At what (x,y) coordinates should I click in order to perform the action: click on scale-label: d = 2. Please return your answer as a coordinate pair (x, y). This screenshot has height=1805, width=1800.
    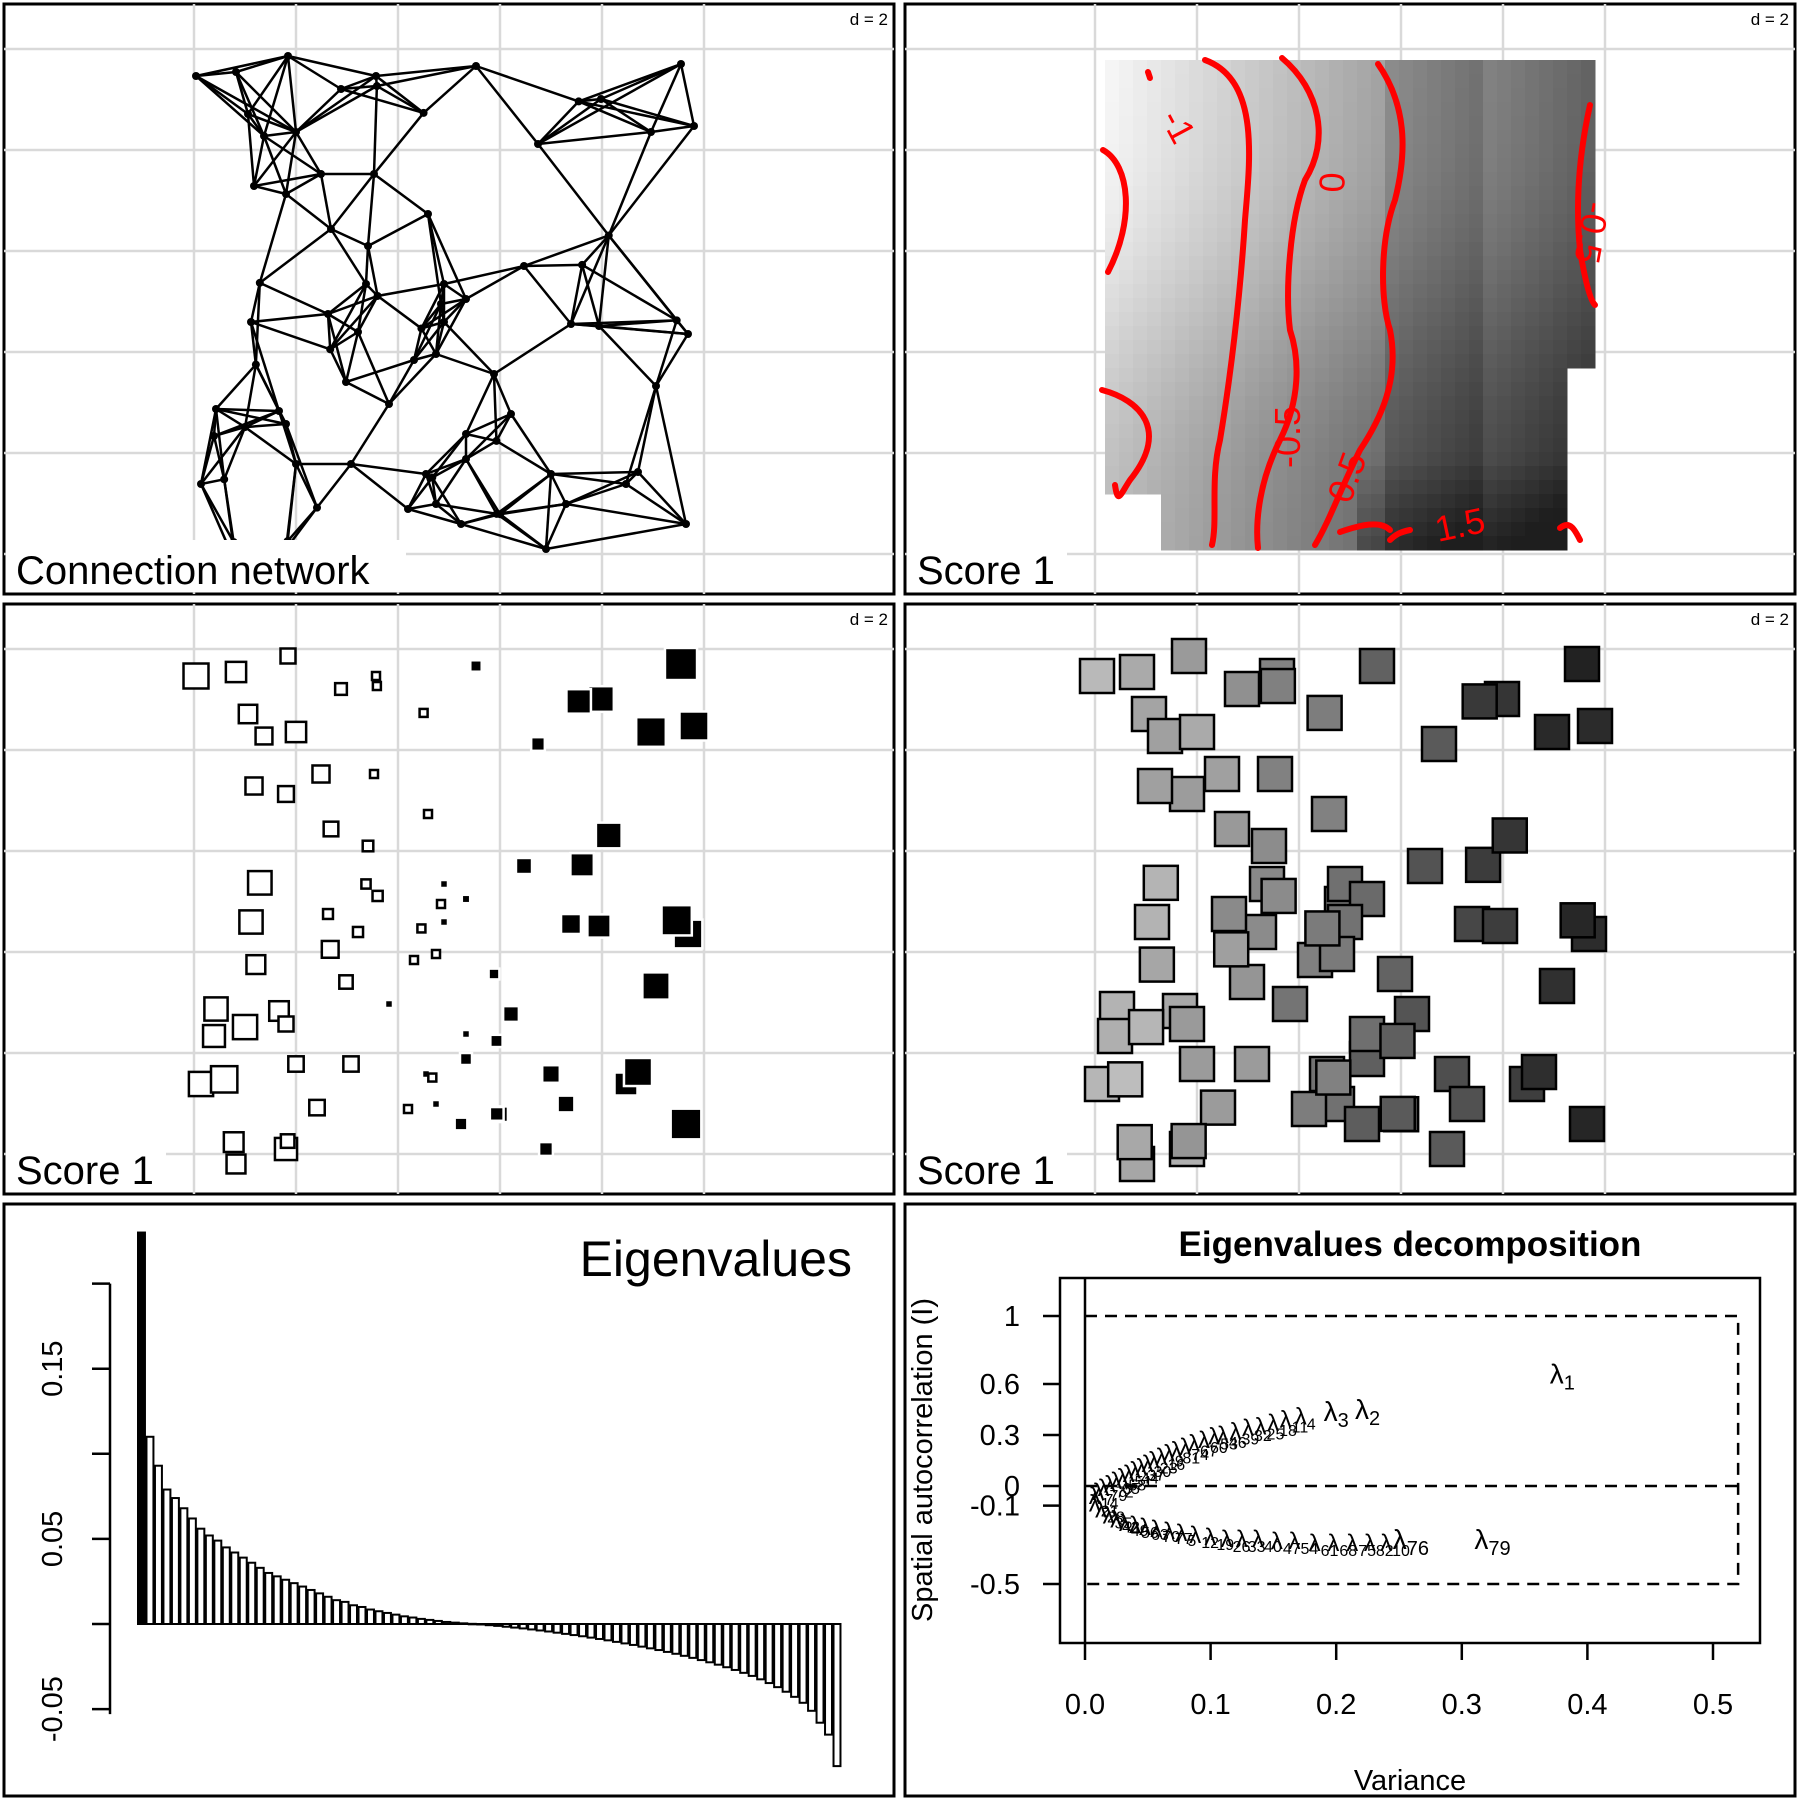
    Looking at the image, I should click on (1770, 619).